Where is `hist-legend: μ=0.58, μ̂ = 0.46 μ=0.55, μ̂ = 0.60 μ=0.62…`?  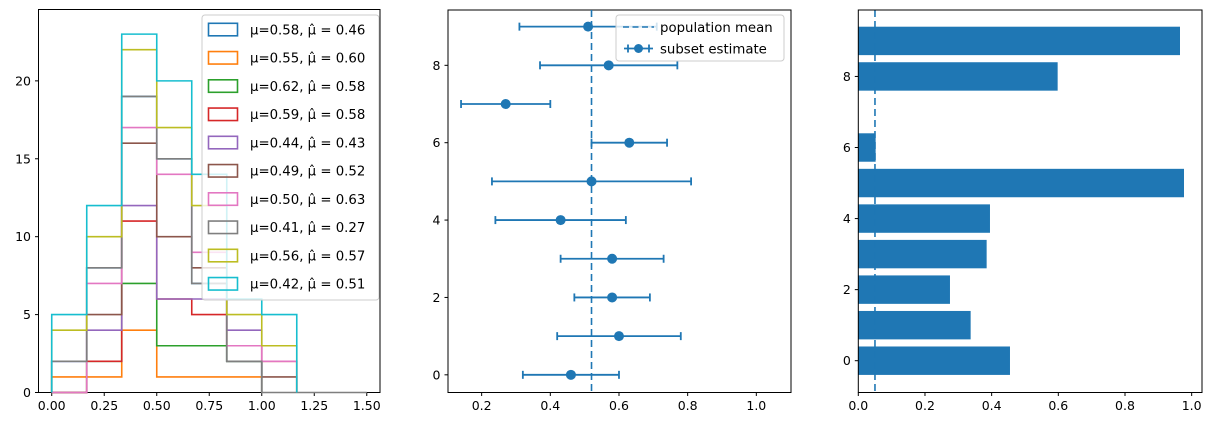 hist-legend: μ=0.58, μ̂ = 0.46 μ=0.55, μ̂ = 0.60 μ=0.62… is located at coordinates (290, 157).